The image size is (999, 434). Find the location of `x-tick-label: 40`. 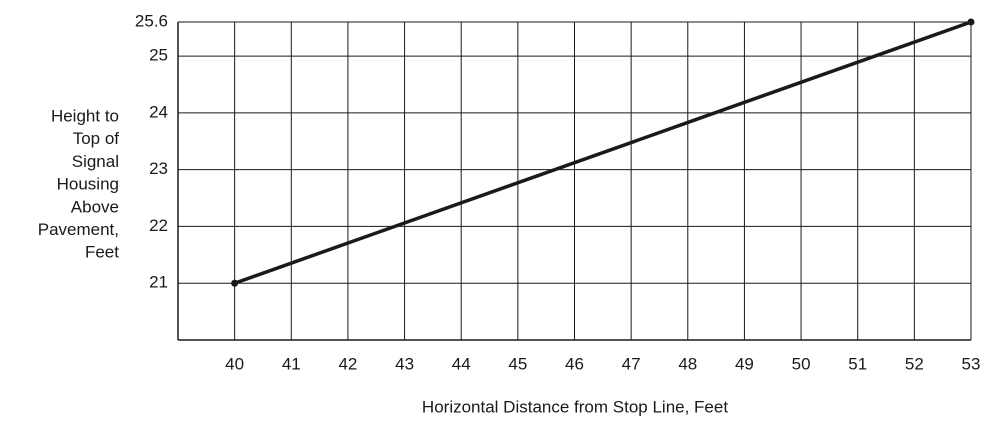

x-tick-label: 40 is located at coordinates (234, 363).